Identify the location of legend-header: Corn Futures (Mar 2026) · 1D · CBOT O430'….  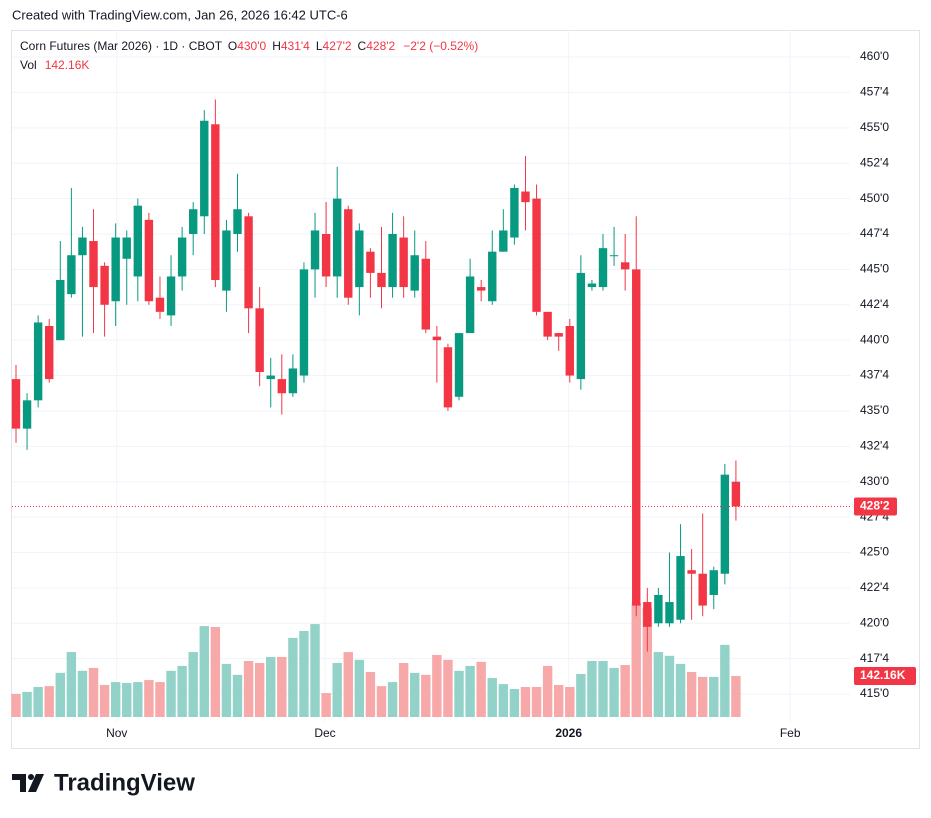
(249, 46).